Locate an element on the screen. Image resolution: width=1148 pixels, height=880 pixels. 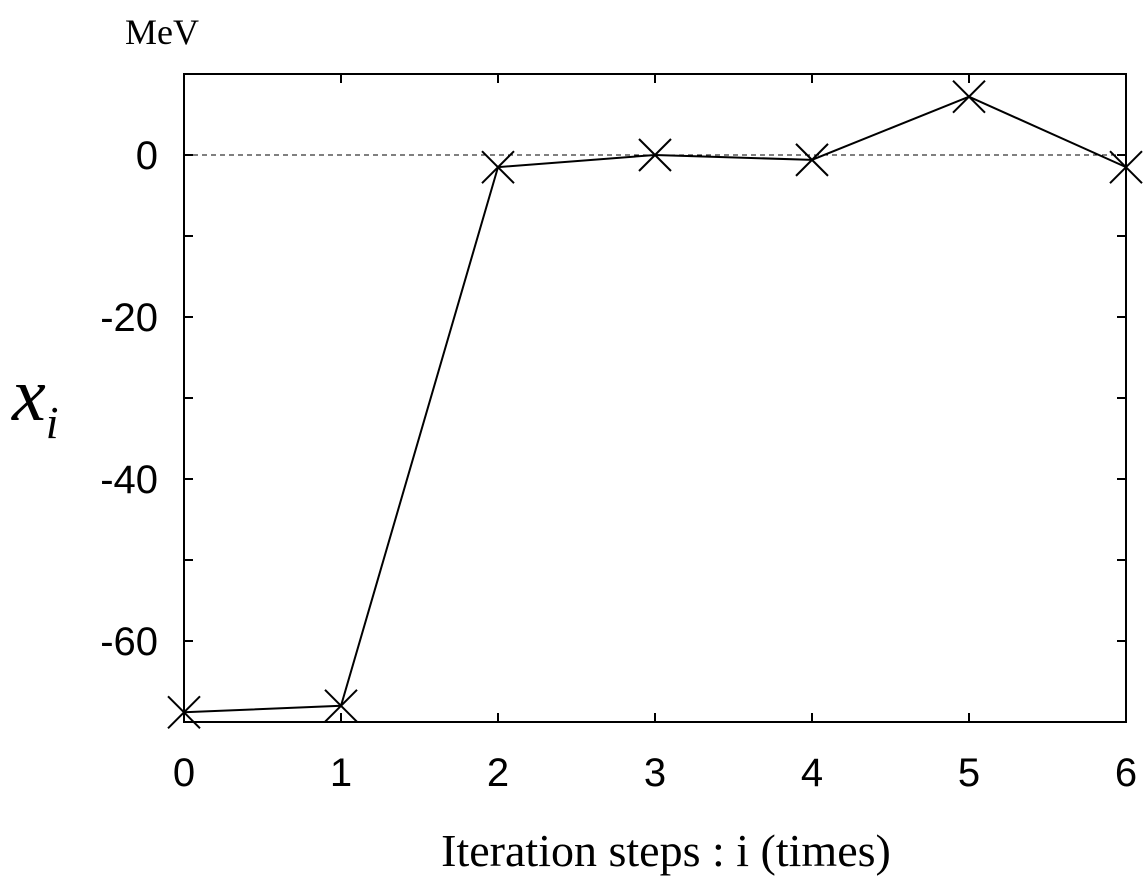
x-tick-label-0: 0 is located at coordinates (184, 773).